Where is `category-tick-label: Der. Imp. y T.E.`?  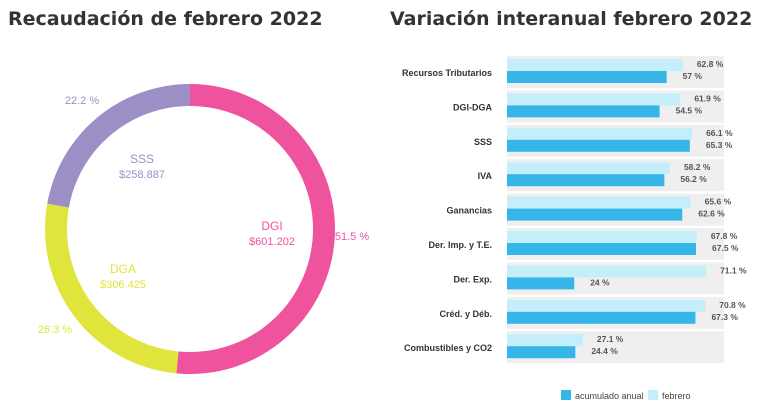 category-tick-label: Der. Imp. y T.E. is located at coordinates (460, 245).